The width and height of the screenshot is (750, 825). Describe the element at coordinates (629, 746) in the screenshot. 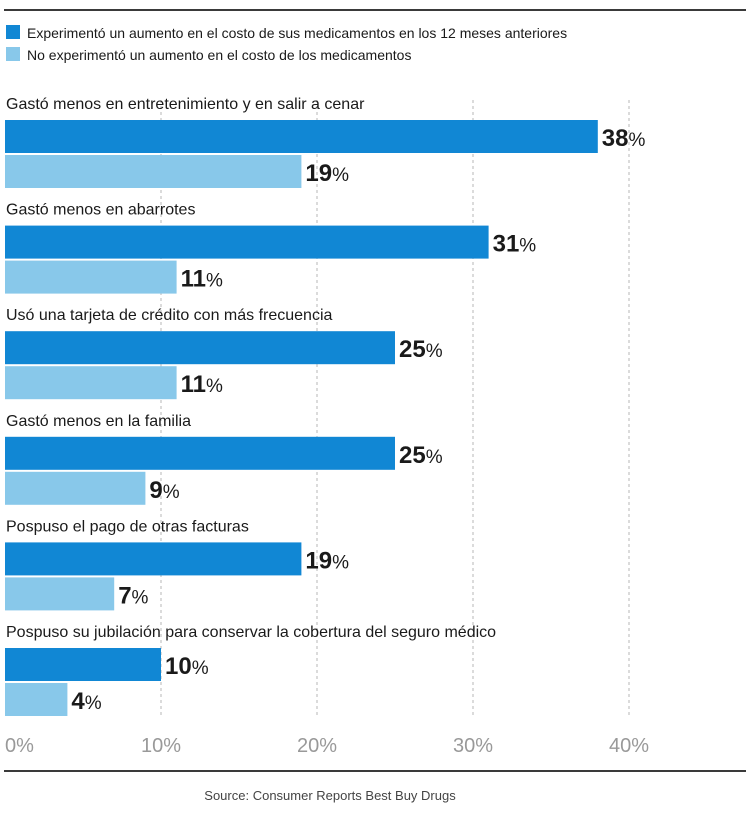

I see `x-tick-label: 40%` at that location.